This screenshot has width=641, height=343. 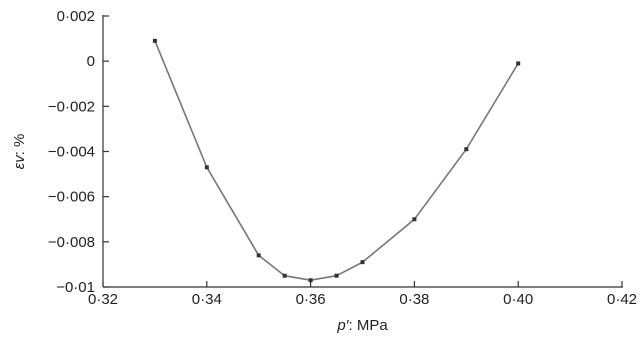 What do you see at coordinates (19, 145) in the screenshot?
I see `y-axis-unit: : %` at bounding box center [19, 145].